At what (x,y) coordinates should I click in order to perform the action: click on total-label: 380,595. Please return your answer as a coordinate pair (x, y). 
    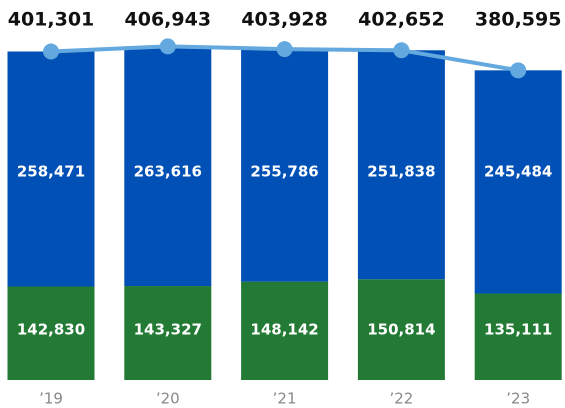
    Looking at the image, I should click on (518, 20).